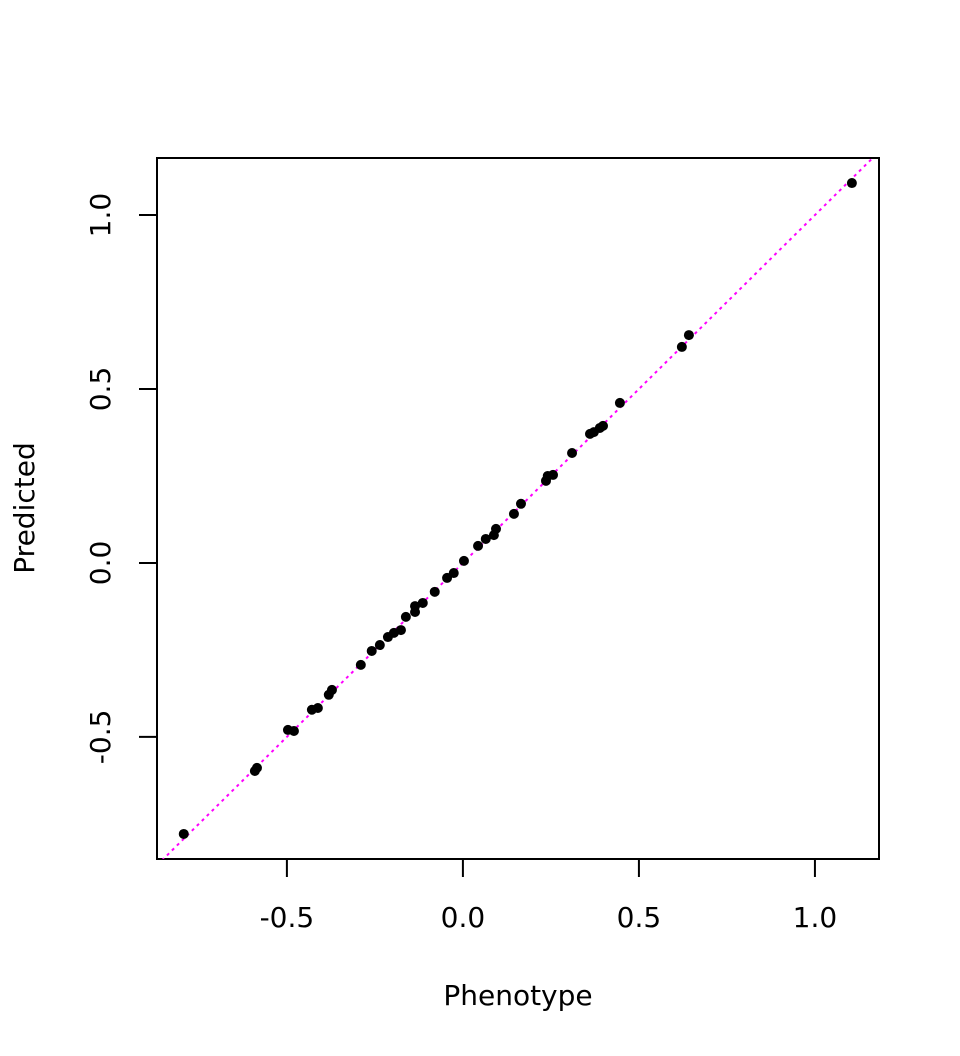 This screenshot has height=1056, width=960. What do you see at coordinates (100, 737) in the screenshot?
I see `y-tick-label: -0.5` at bounding box center [100, 737].